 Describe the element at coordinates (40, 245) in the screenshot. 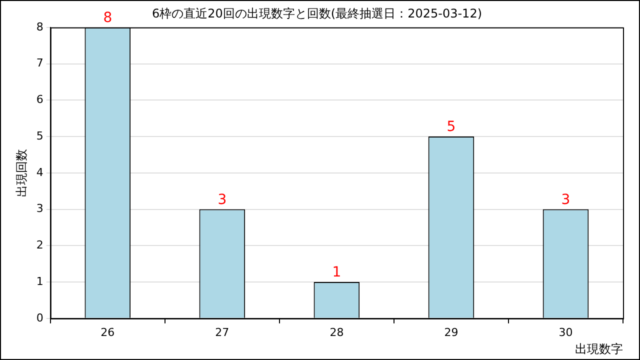

I see `y-tick-label: 2` at that location.